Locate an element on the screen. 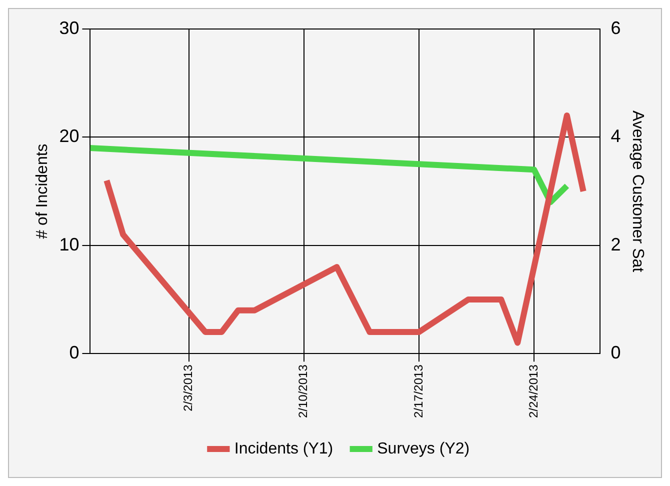 The image size is (670, 486). y2-axis-title: Average Customer Sat is located at coordinates (637, 191).